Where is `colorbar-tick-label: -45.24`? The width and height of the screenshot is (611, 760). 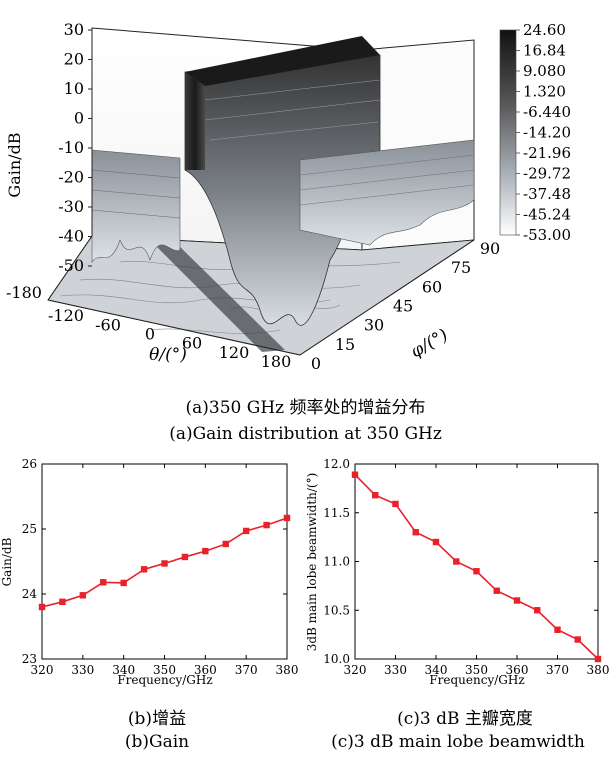 colorbar-tick-label: -45.24 is located at coordinates (547, 215).